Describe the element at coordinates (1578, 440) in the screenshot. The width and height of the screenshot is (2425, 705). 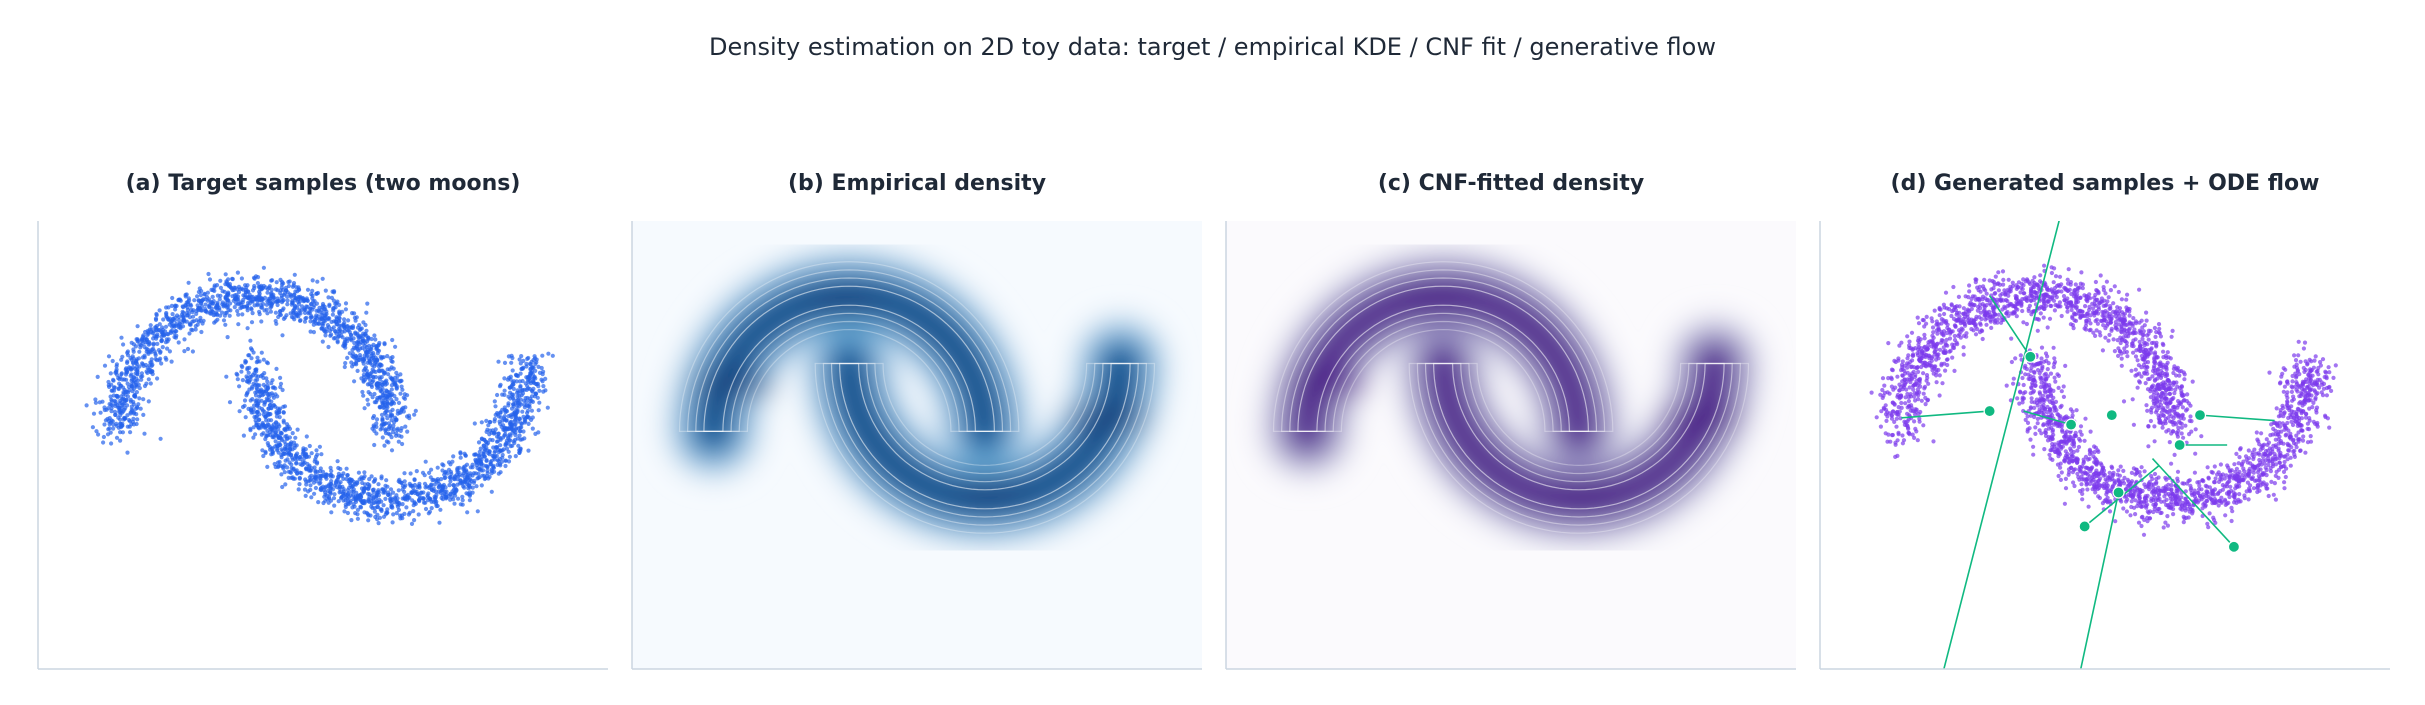
I see `cnf-contour-line` at that location.